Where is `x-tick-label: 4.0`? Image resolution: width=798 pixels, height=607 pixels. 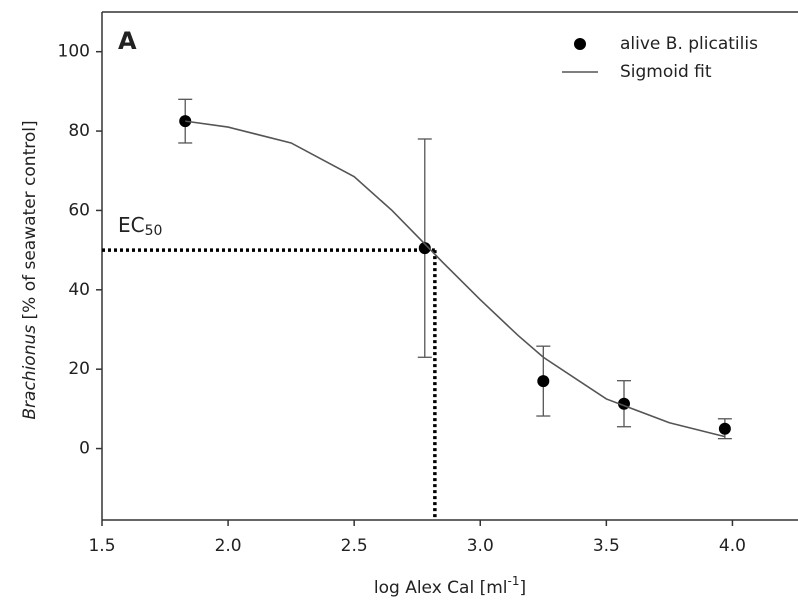 x-tick-label: 4.0 is located at coordinates (732, 546).